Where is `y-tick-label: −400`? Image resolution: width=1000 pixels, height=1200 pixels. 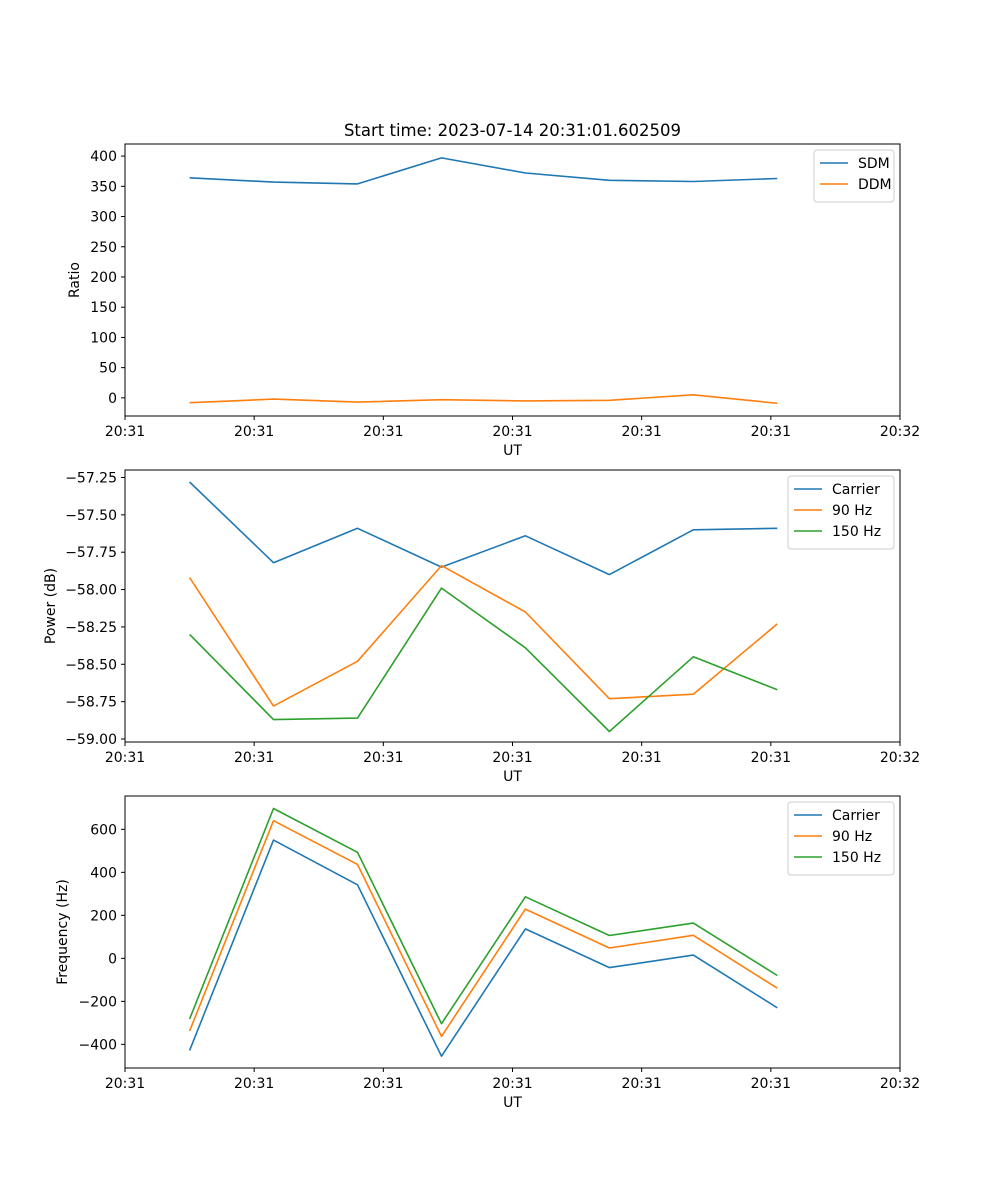 y-tick-label: −400 is located at coordinates (98, 1045).